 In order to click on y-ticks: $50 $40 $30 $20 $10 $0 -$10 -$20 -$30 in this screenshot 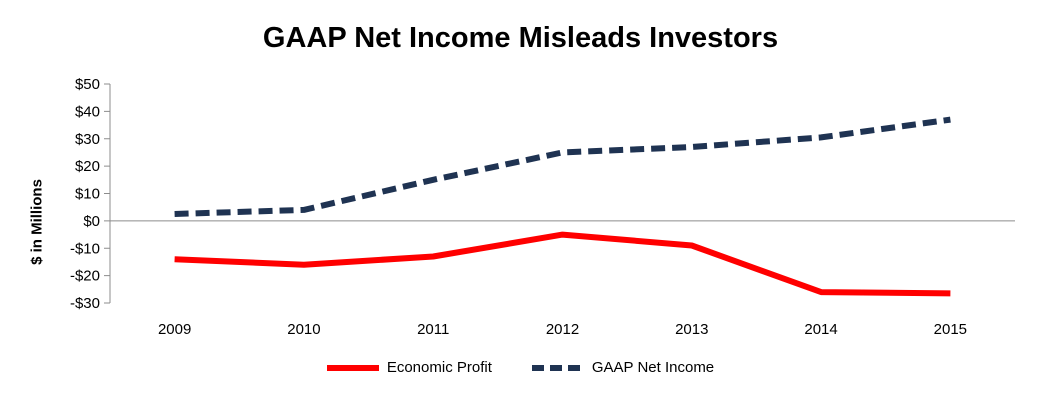, I will do `click(90, 194)`.